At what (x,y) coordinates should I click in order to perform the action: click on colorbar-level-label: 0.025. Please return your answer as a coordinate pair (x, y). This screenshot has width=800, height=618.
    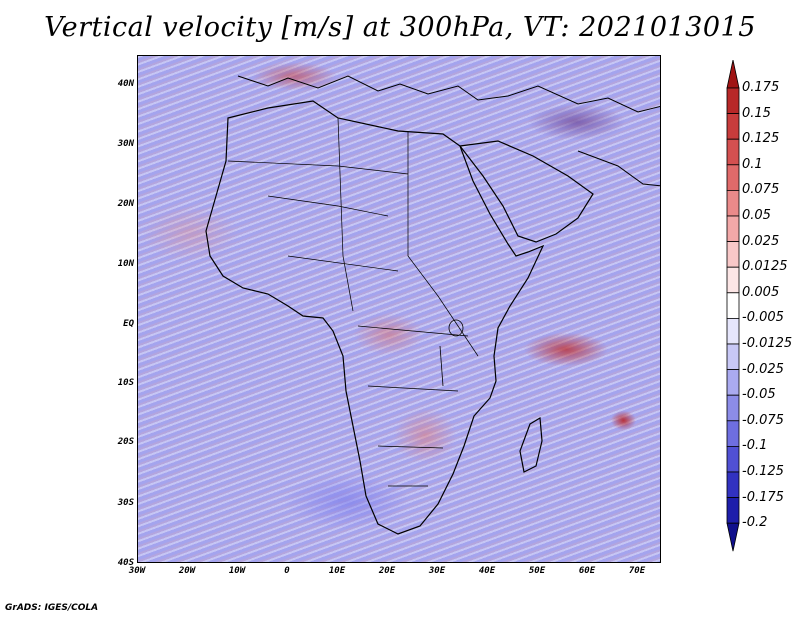
    Looking at the image, I should click on (761, 241).